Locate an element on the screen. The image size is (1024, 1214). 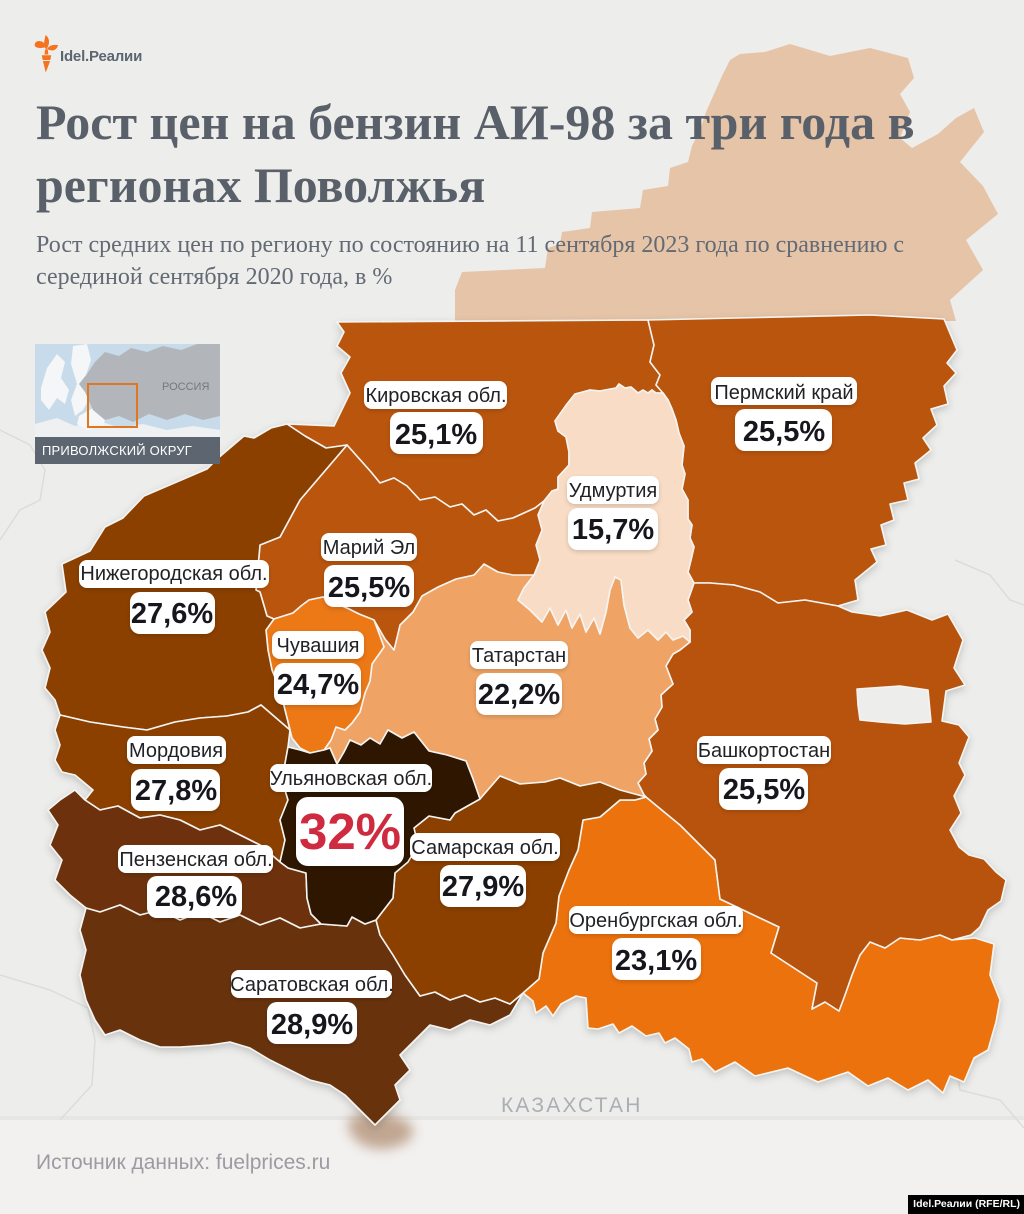
svg-text: 23,1% is located at coordinates (656, 961).